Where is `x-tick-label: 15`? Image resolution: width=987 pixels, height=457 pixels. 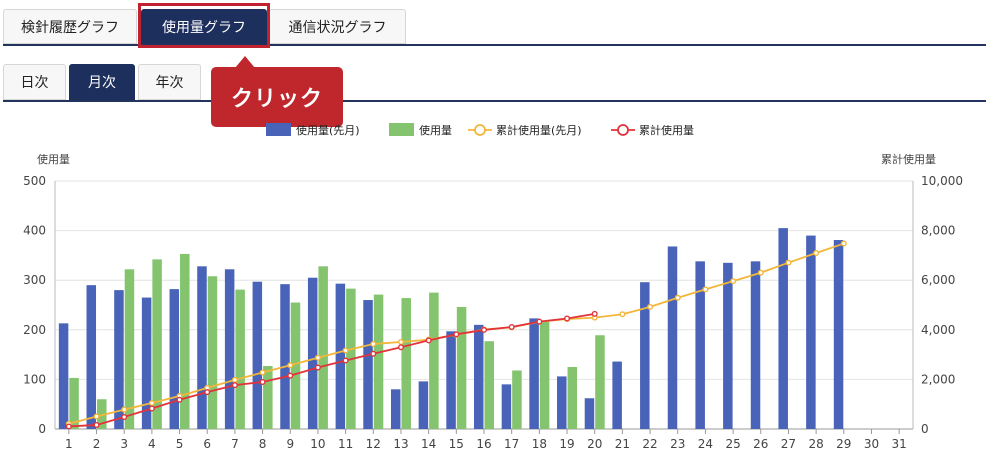
x-tick-label: 15 is located at coordinates (456, 444).